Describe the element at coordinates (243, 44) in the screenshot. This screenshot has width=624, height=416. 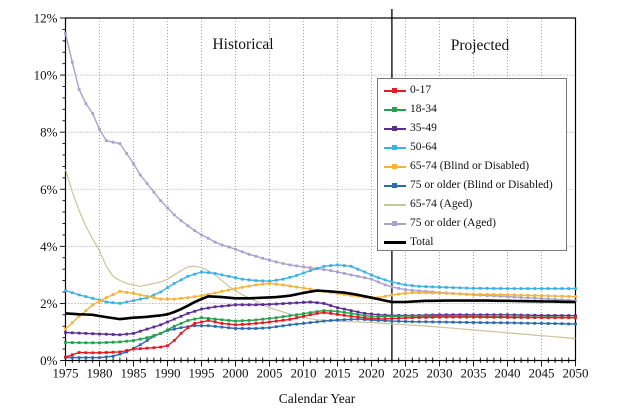
I see `historical-region-label: Historical` at that location.